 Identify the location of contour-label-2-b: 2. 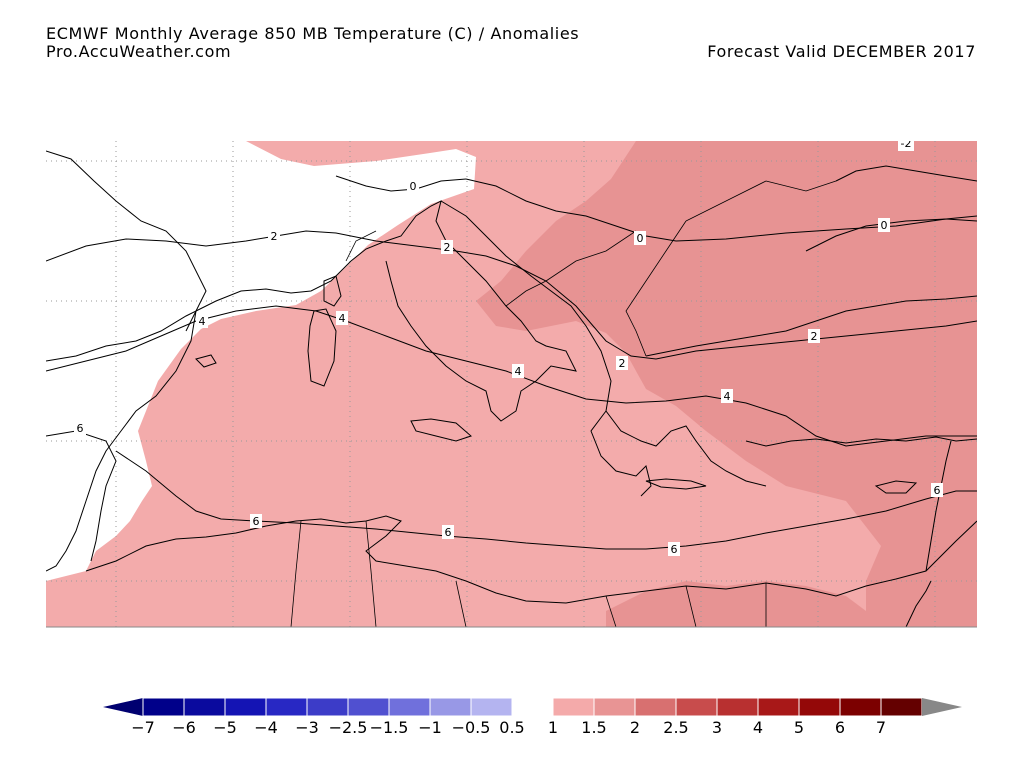
(447, 247).